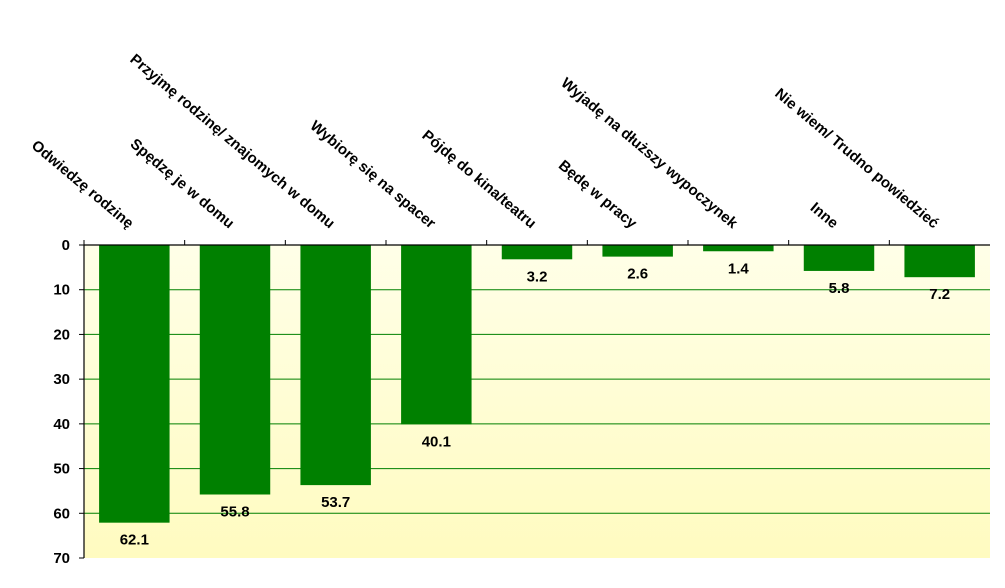 Image resolution: width=1005 pixels, height=588 pixels. What do you see at coordinates (182, 183) in the screenshot?
I see `category-label: Spędzę je w domu` at bounding box center [182, 183].